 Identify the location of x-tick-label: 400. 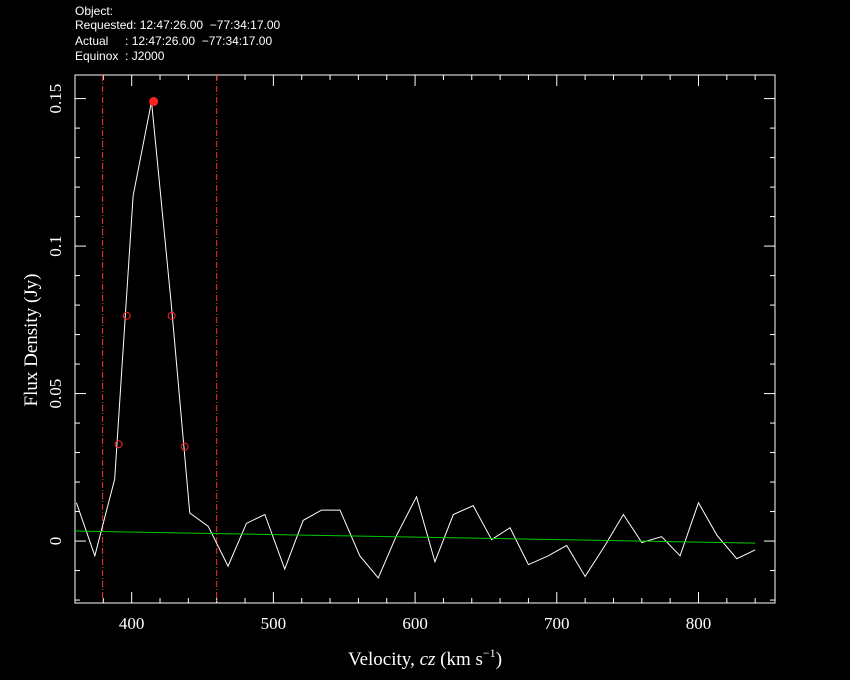
(132, 623).